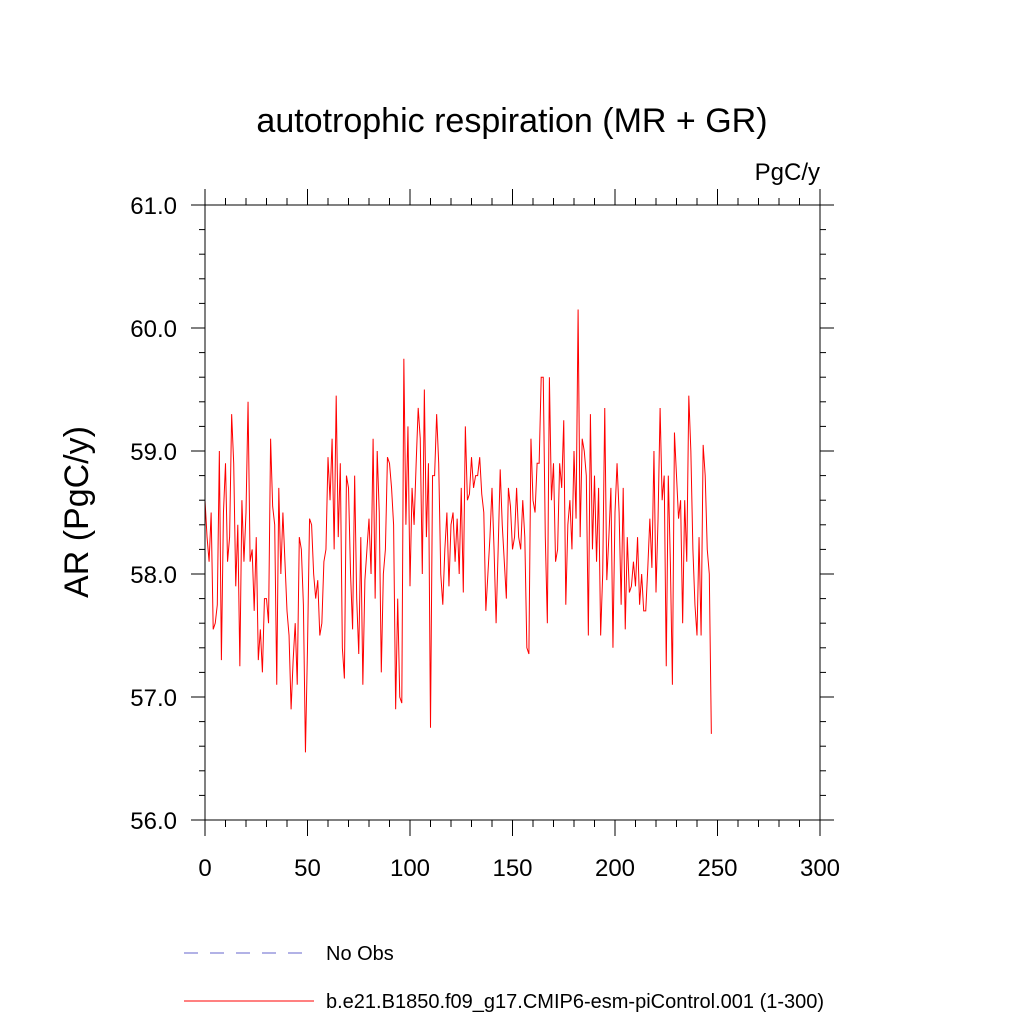  I want to click on x-tick-label: 100, so click(410, 868).